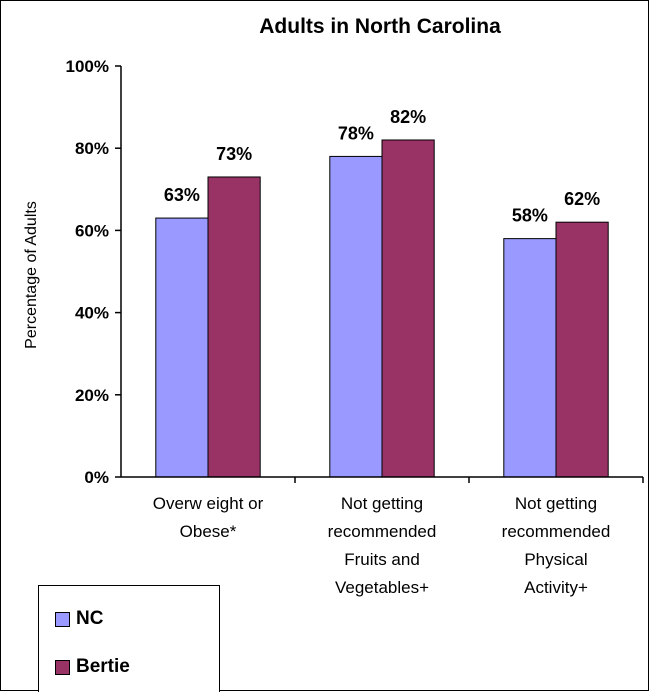  I want to click on legend-swatch-bertie, so click(62, 667).